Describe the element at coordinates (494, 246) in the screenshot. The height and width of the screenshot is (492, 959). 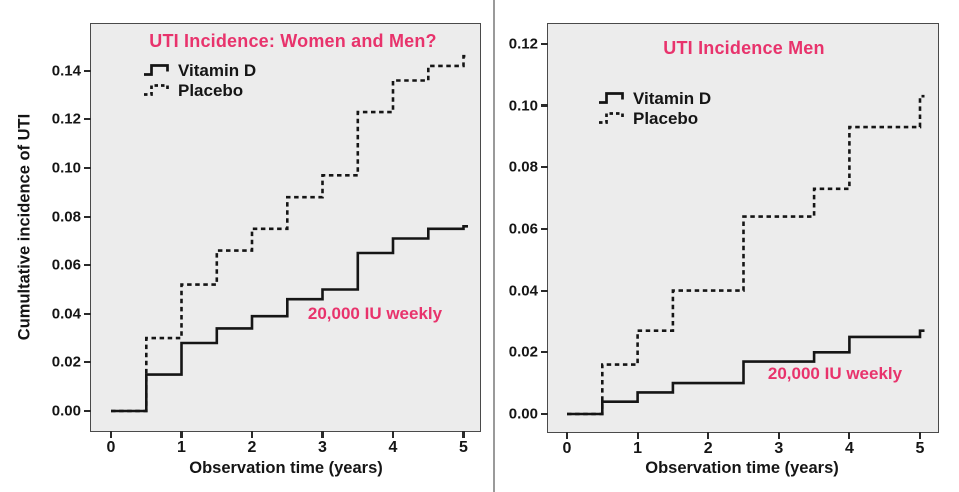
I see `panel-divider` at that location.